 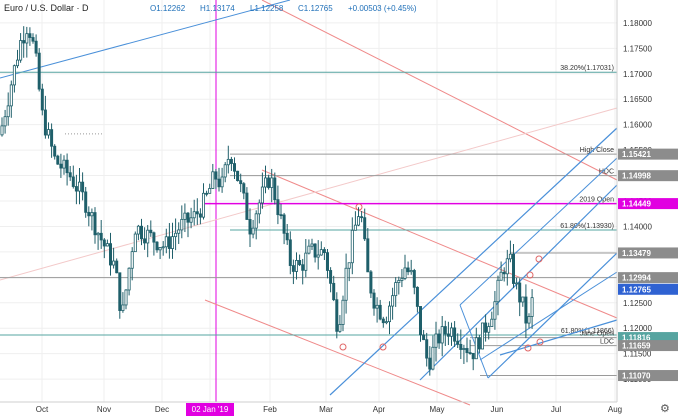 What do you see at coordinates (474, 341) in the screenshot?
I see `fork-handle-line` at bounding box center [474, 341].